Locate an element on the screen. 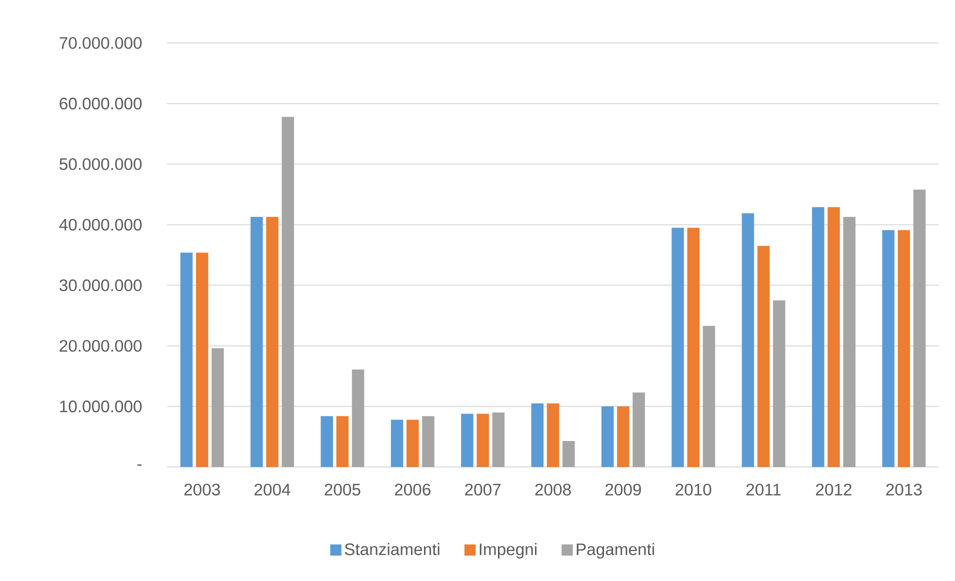 The width and height of the screenshot is (955, 581). x-tick-label: 2006 is located at coordinates (412, 490).